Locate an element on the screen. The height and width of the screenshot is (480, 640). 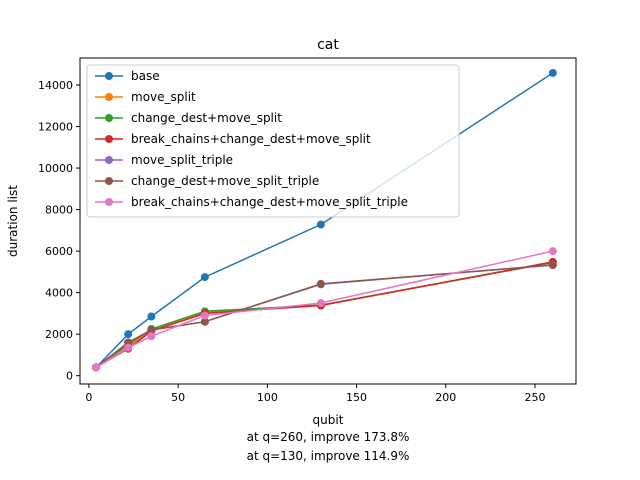
y-tick-label: 14000 is located at coordinates (55, 85).